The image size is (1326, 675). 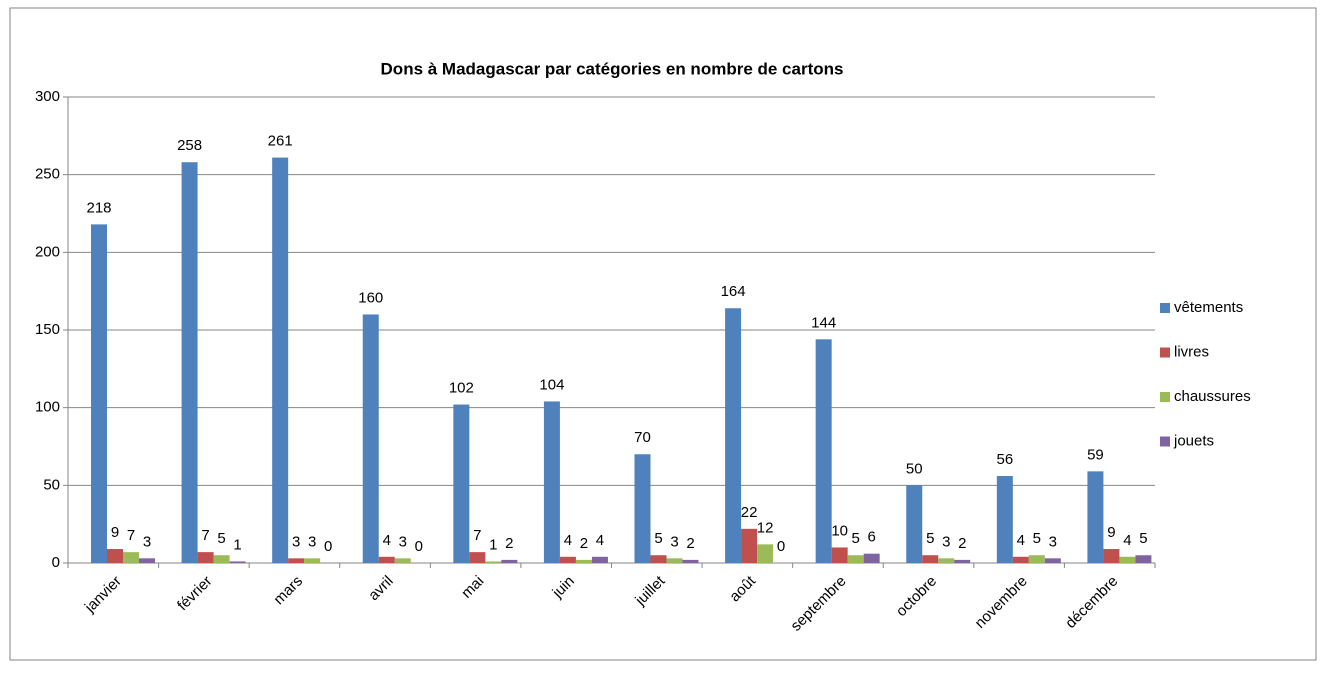 I want to click on data-label: 56, so click(x=1004, y=459).